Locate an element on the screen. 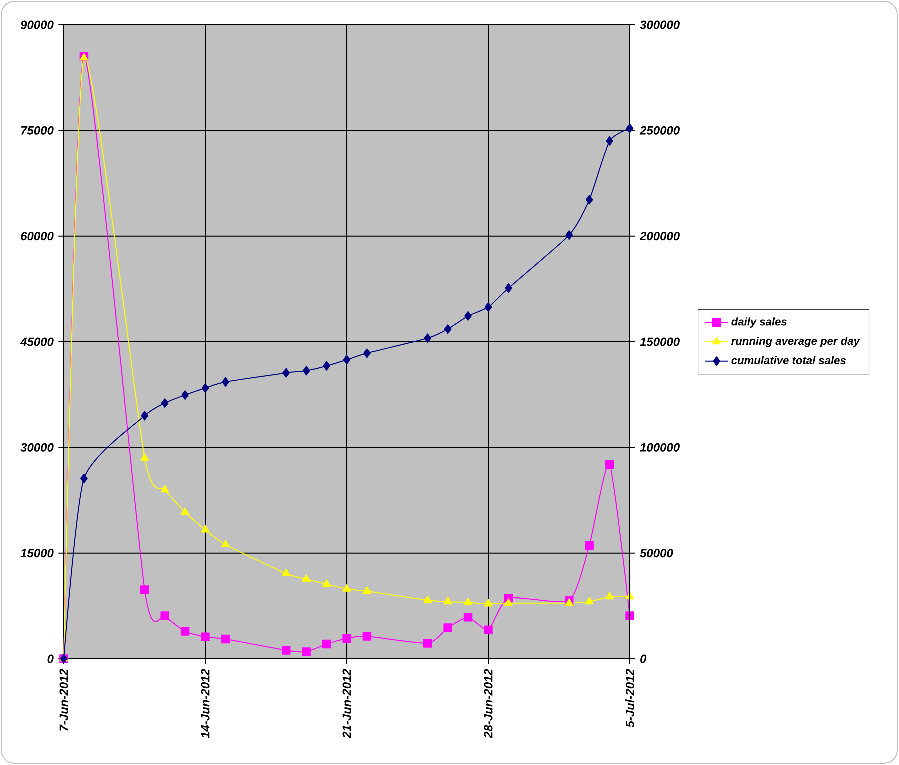 This screenshot has width=899, height=765. y2-tick-label: 150000 is located at coordinates (660, 342).